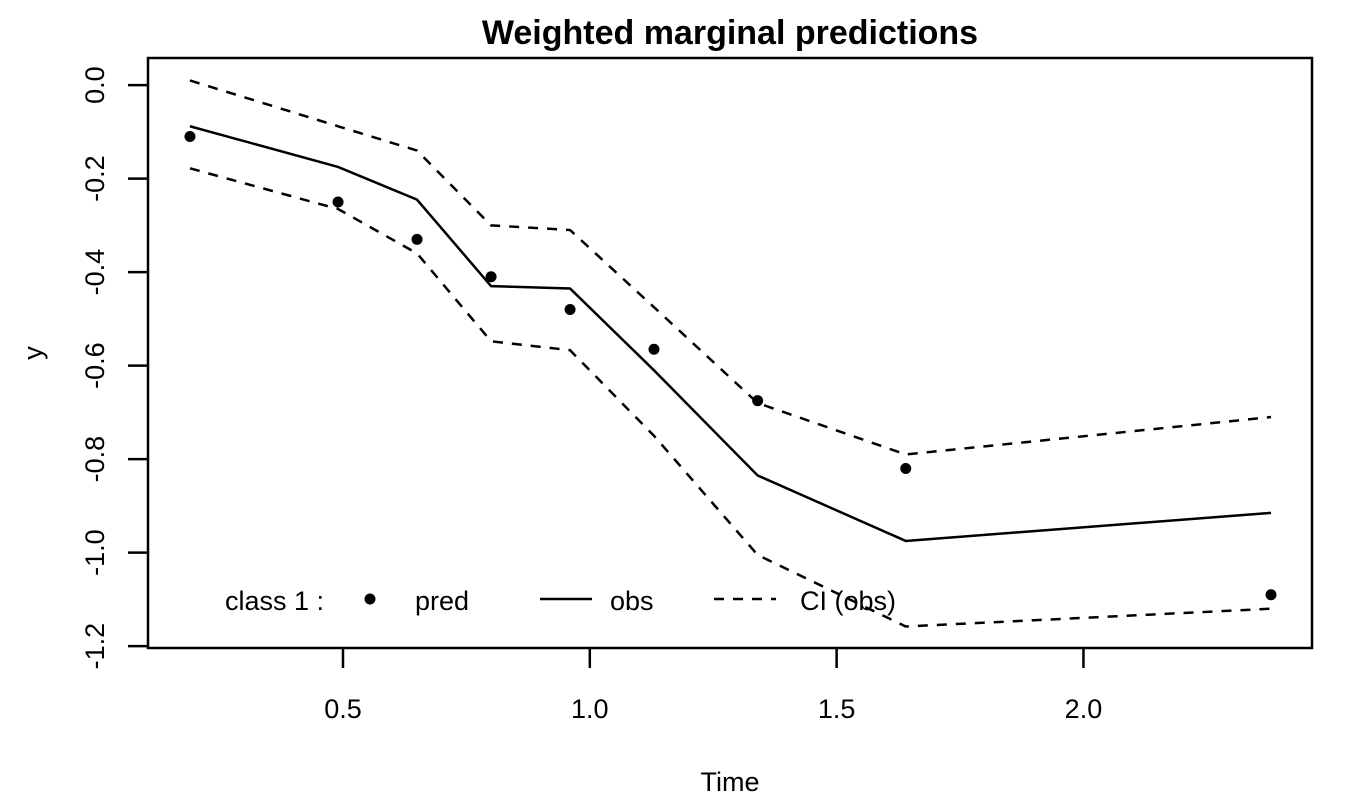  Describe the element at coordinates (730, 782) in the screenshot. I see `x-axis-label: Time` at that location.